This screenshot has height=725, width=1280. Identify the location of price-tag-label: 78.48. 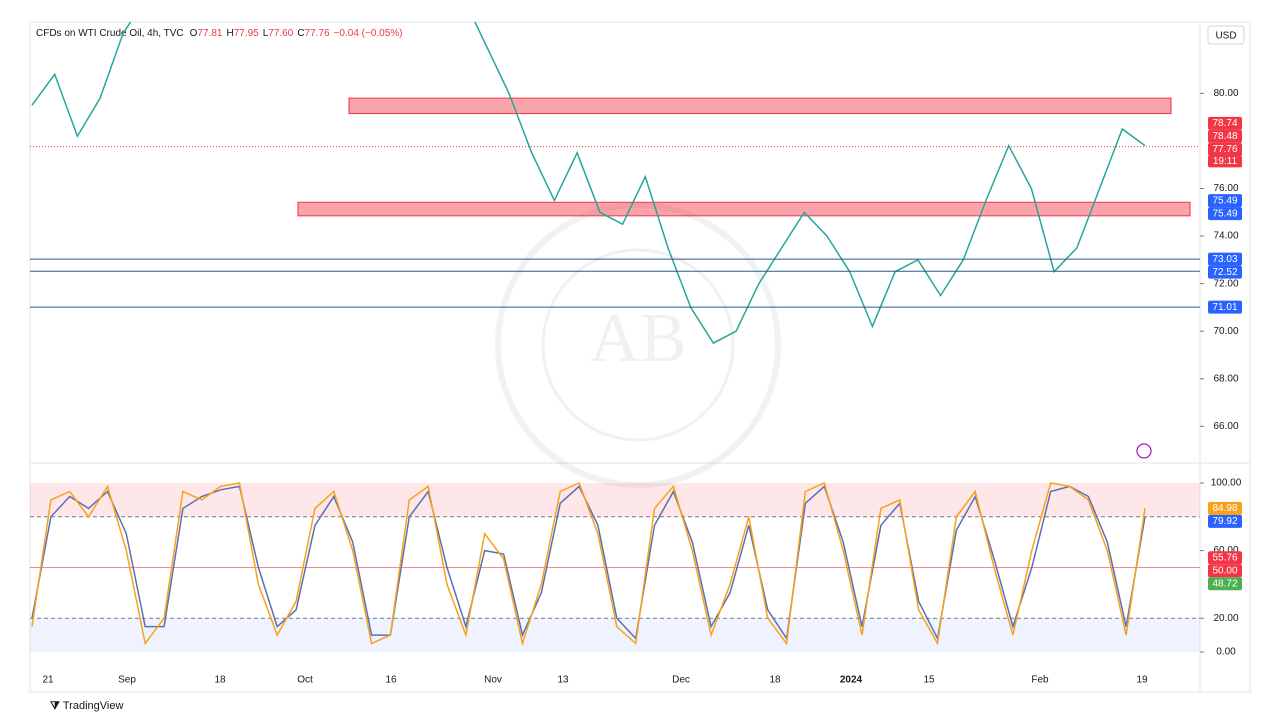
(1224, 136).